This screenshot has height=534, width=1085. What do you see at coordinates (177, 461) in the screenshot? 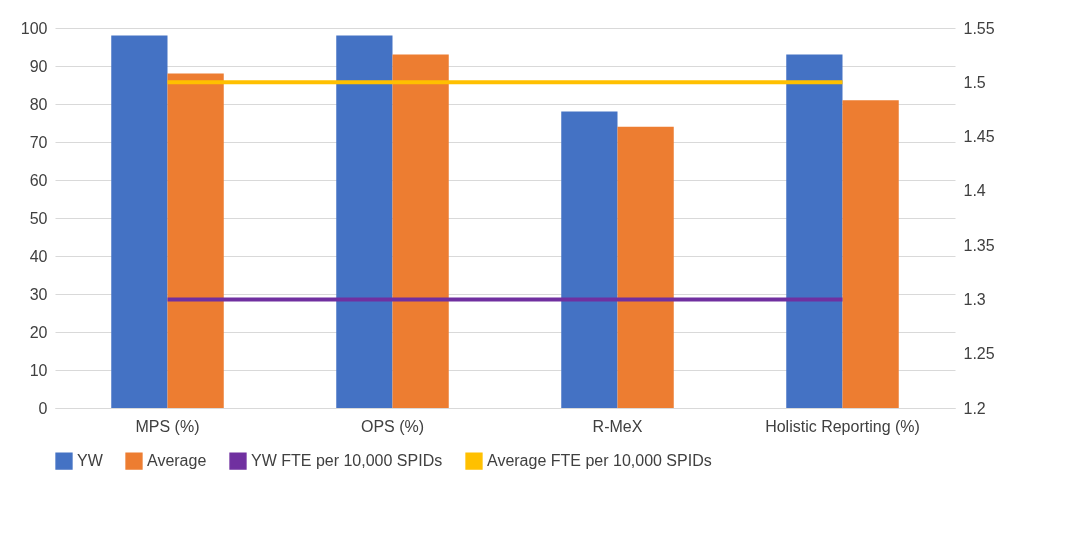
I see `legend-label: Average` at bounding box center [177, 461].